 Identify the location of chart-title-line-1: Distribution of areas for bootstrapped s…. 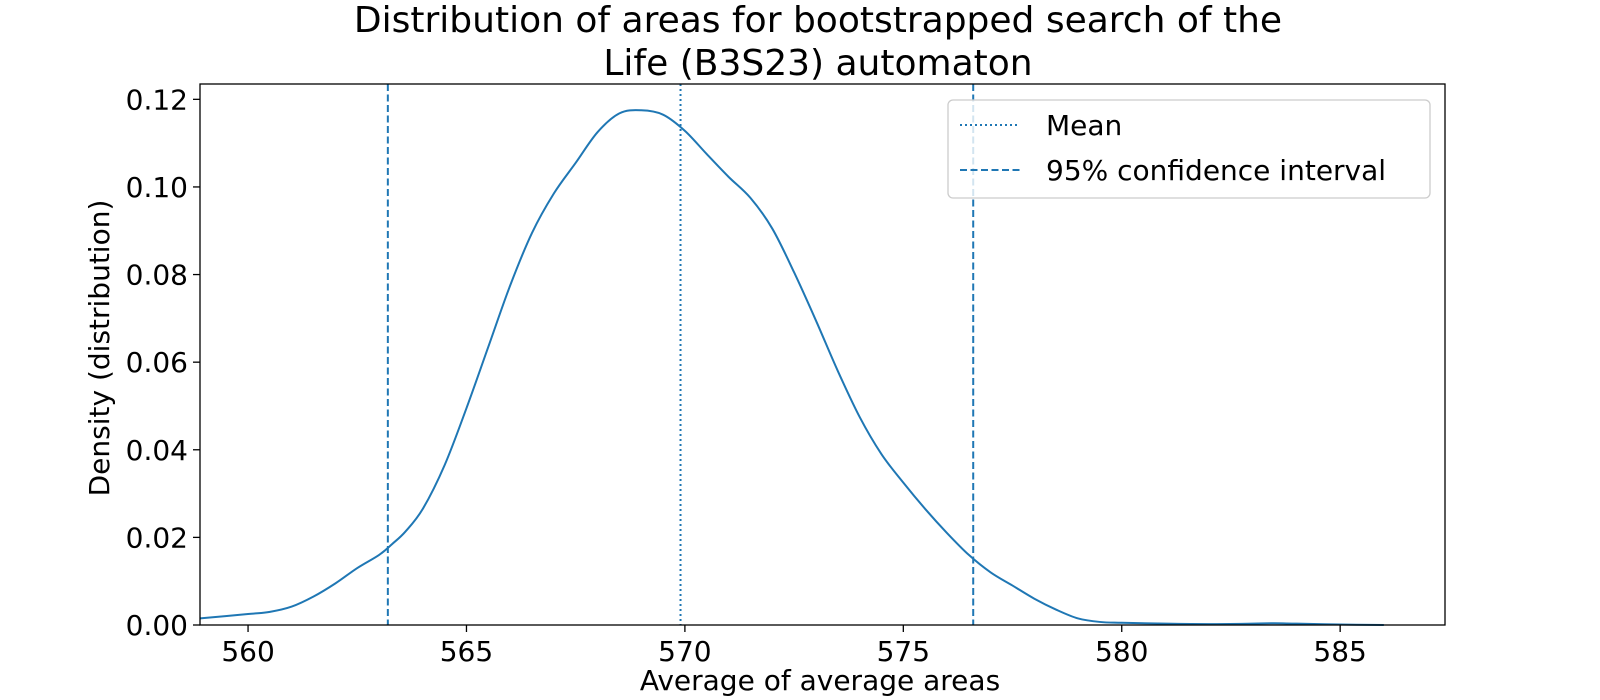
(818, 20).